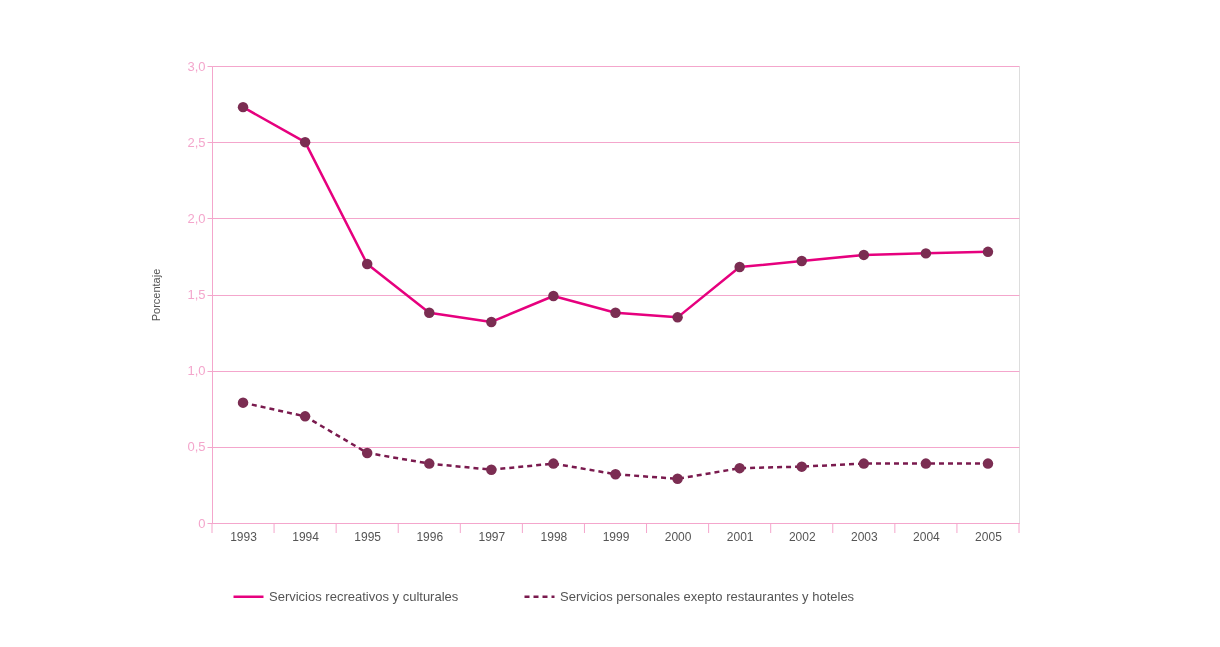 The width and height of the screenshot is (1220, 647). What do you see at coordinates (927, 536) in the screenshot?
I see `x-tick-label: 2004` at bounding box center [927, 536].